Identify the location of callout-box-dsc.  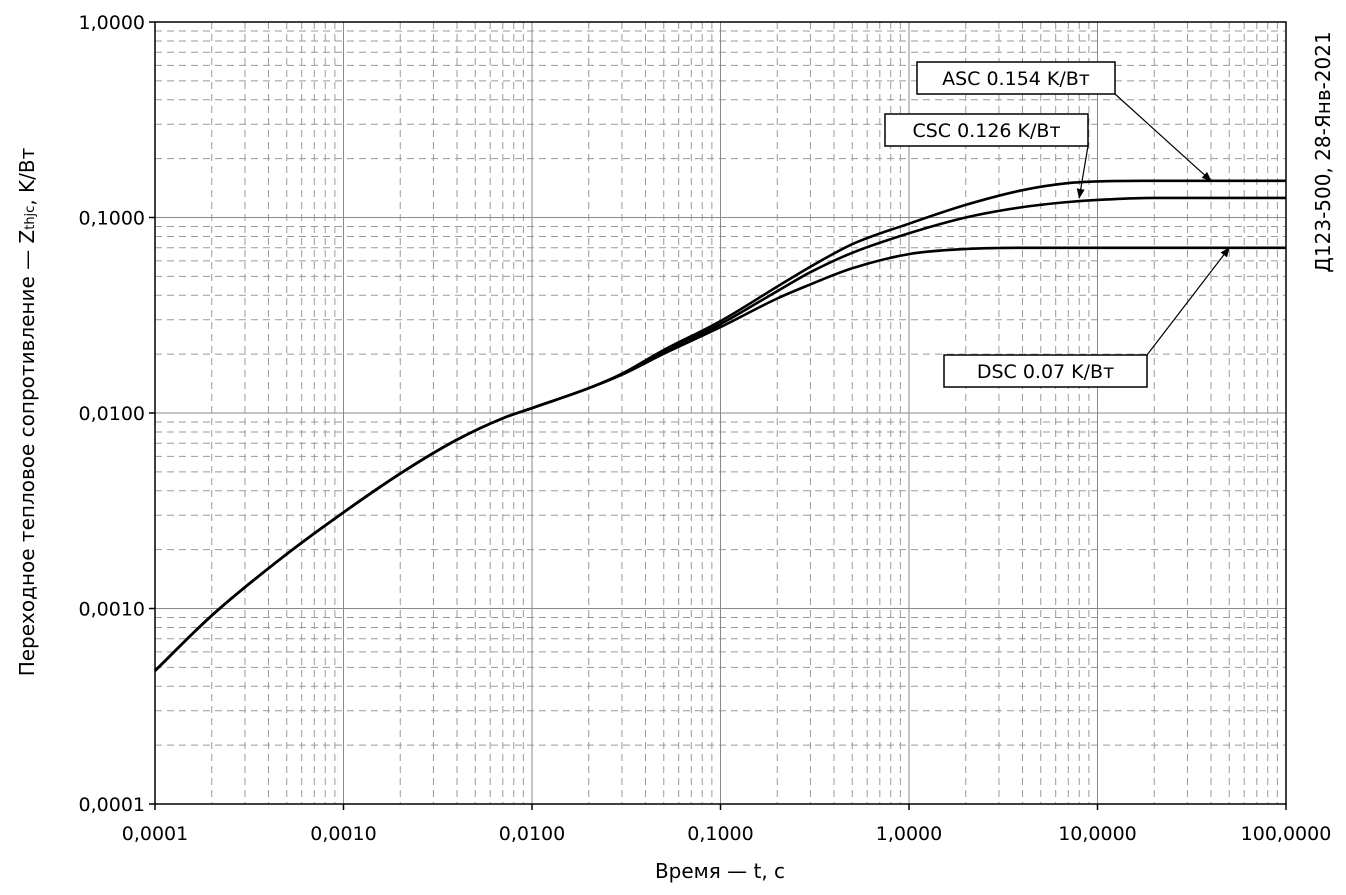
(1045, 371).